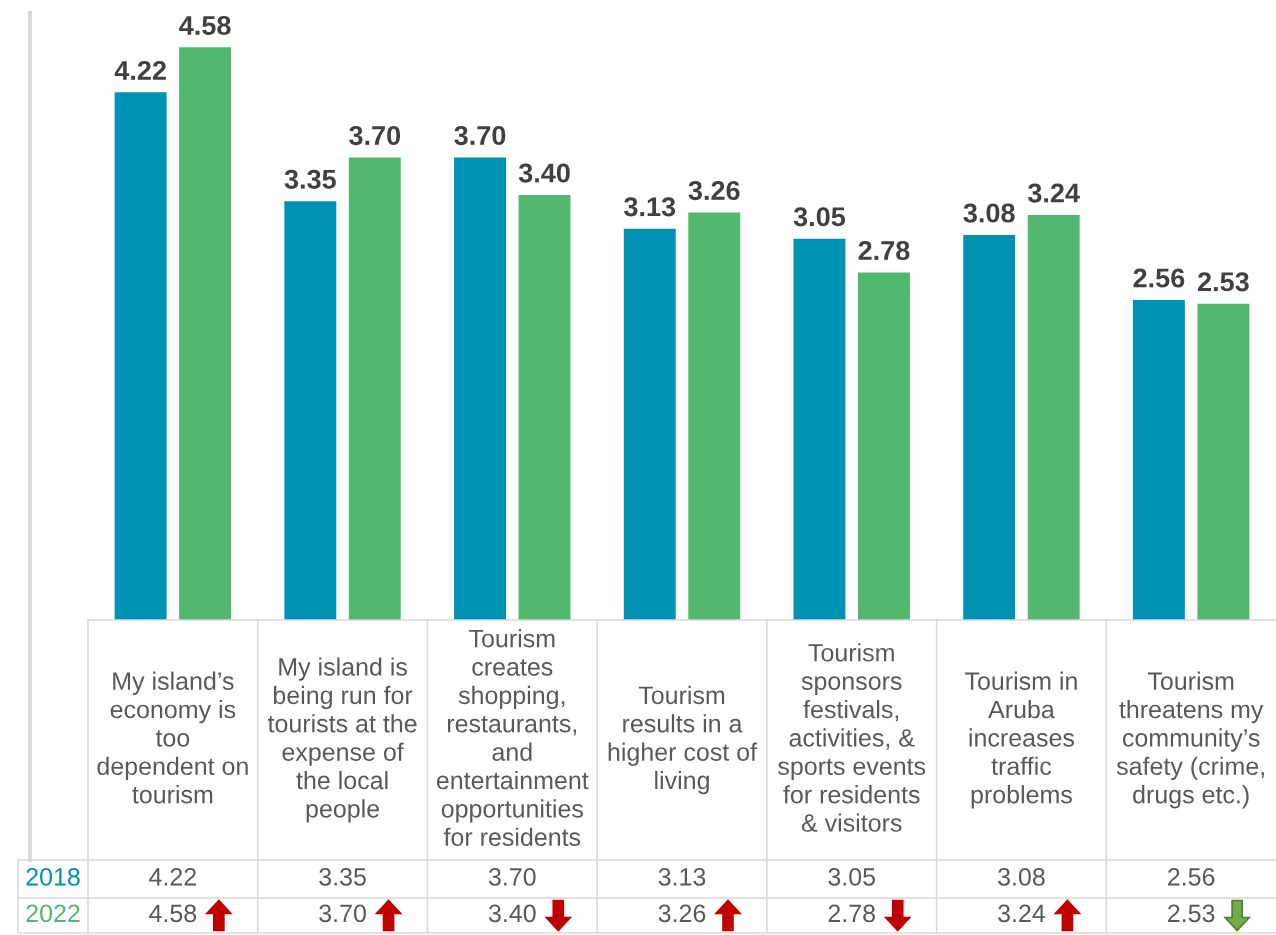 Image resolution: width=1276 pixels, height=935 pixels. What do you see at coordinates (1191, 913) in the screenshot?
I see `data-label: 2.53` at bounding box center [1191, 913].